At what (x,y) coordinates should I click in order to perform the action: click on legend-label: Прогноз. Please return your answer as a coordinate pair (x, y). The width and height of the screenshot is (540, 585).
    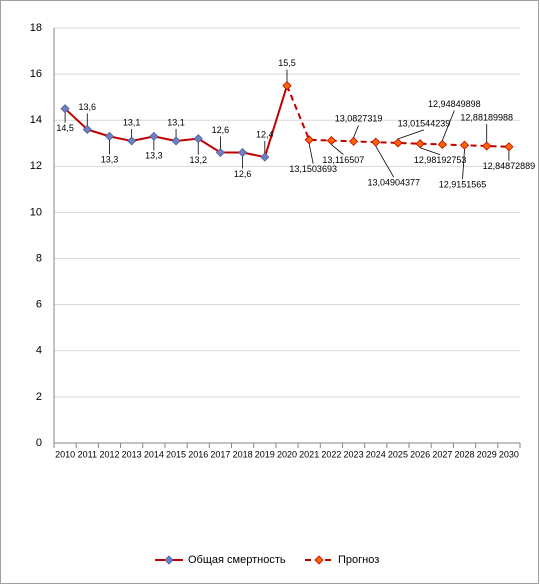
    Looking at the image, I should click on (358, 560).